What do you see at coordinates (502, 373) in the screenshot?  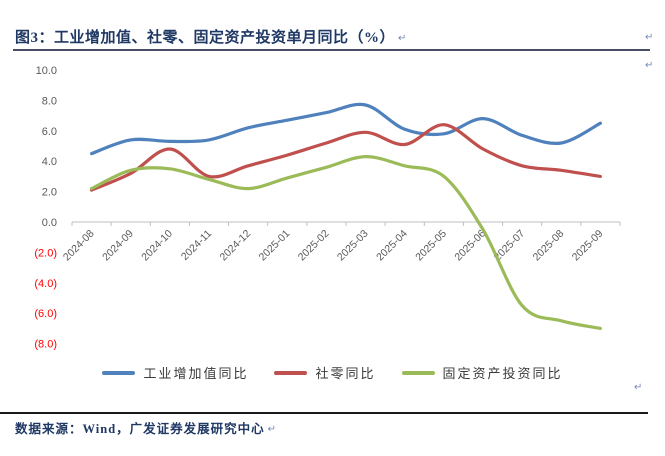 I see `legend-label: 固定资产投资同比` at bounding box center [502, 373].